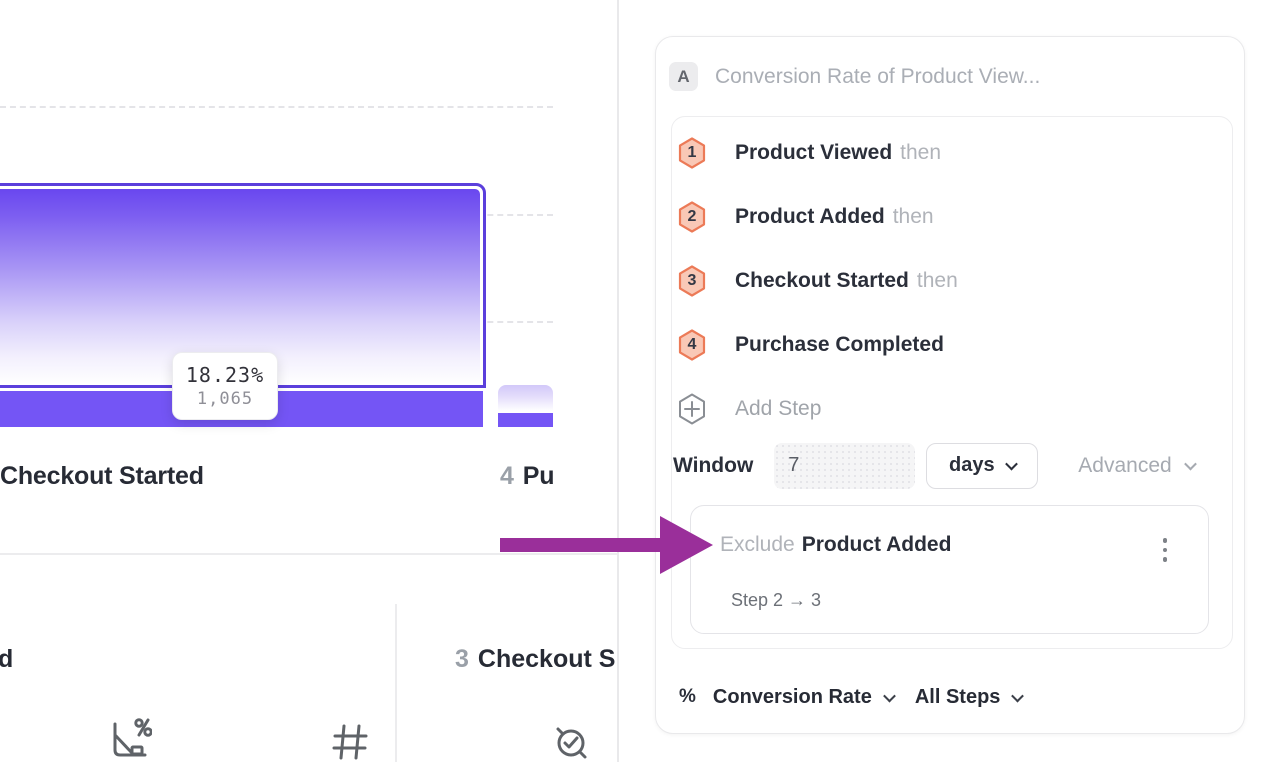  Describe the element at coordinates (692, 217) in the screenshot. I see `step-hexagon-badge: 2` at that location.